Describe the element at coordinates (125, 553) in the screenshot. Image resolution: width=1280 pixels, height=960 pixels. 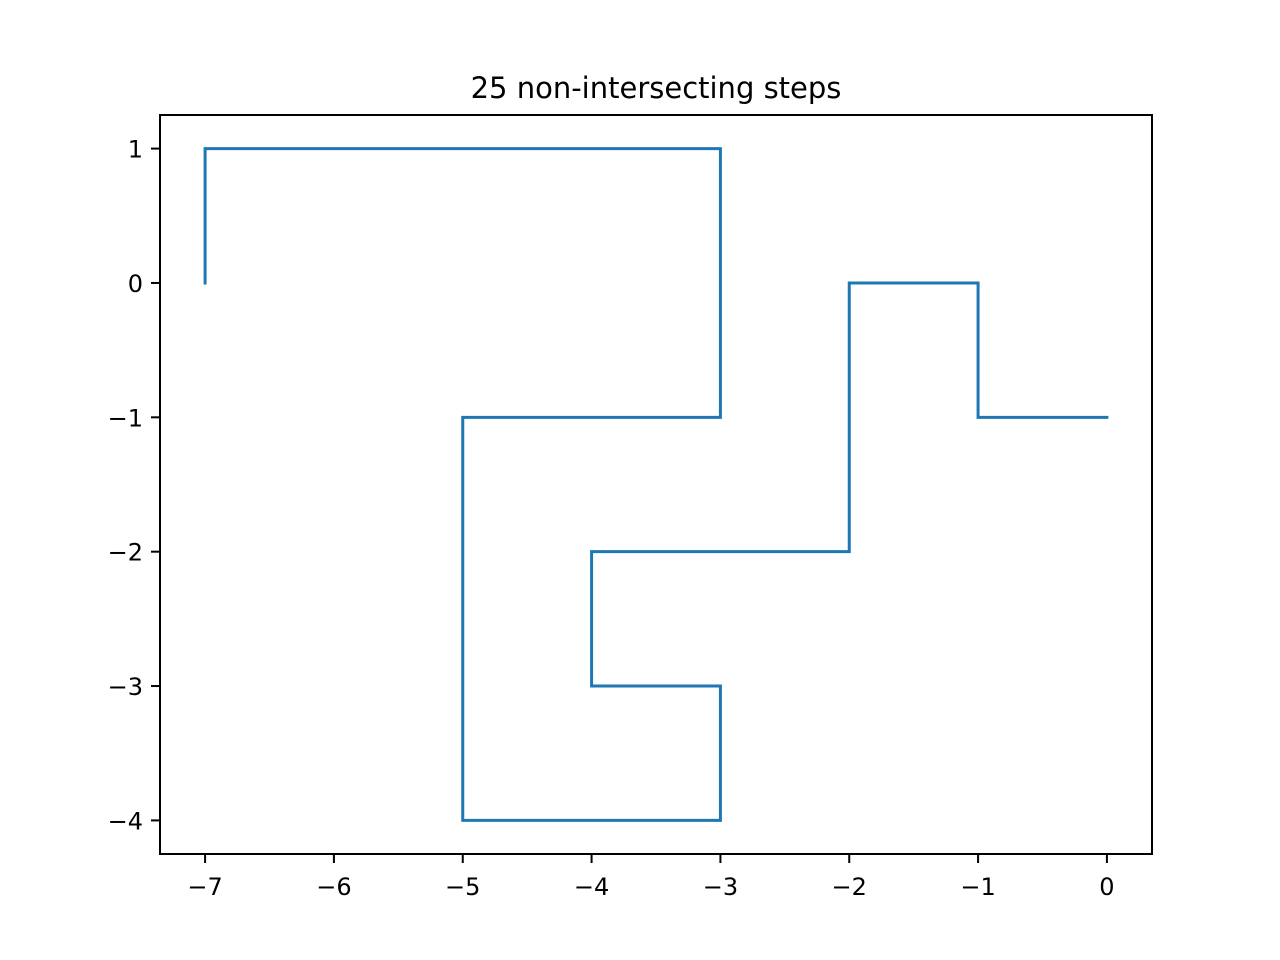
I see `y-tick-label: −2` at that location.